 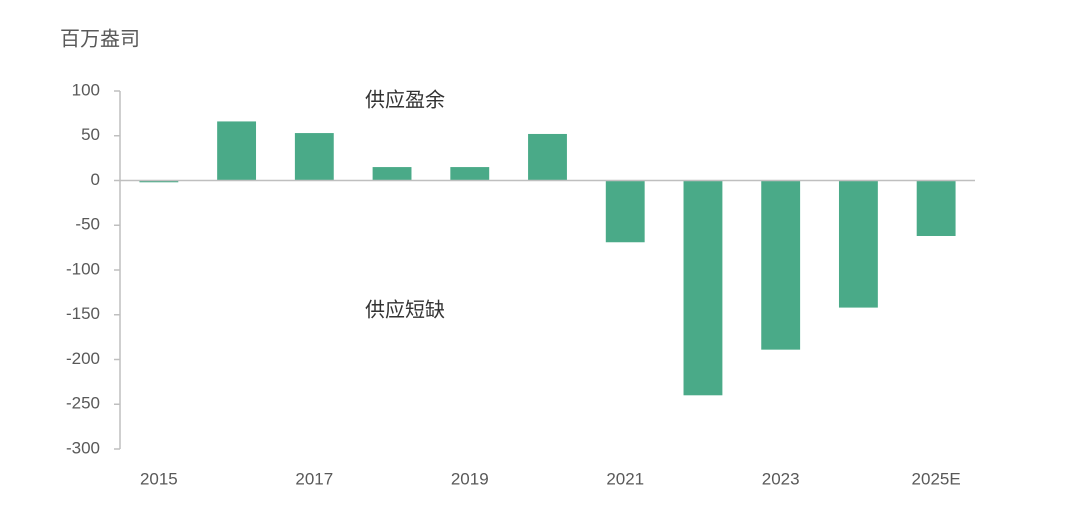 I want to click on y-tick-label: -100, so click(x=83, y=268).